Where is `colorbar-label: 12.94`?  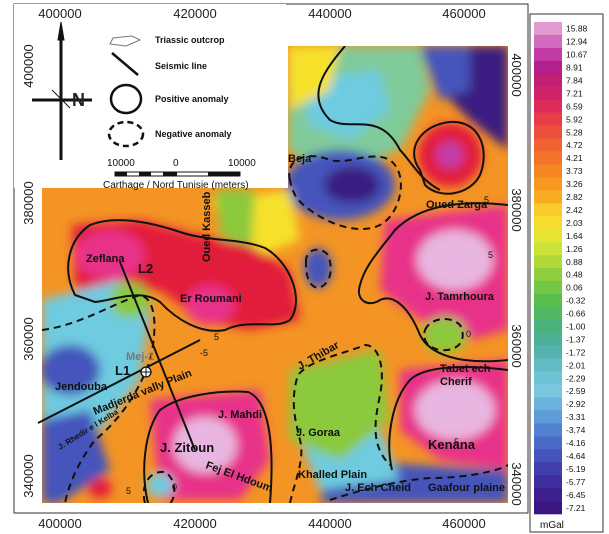 colorbar-label: 12.94 is located at coordinates (577, 42).